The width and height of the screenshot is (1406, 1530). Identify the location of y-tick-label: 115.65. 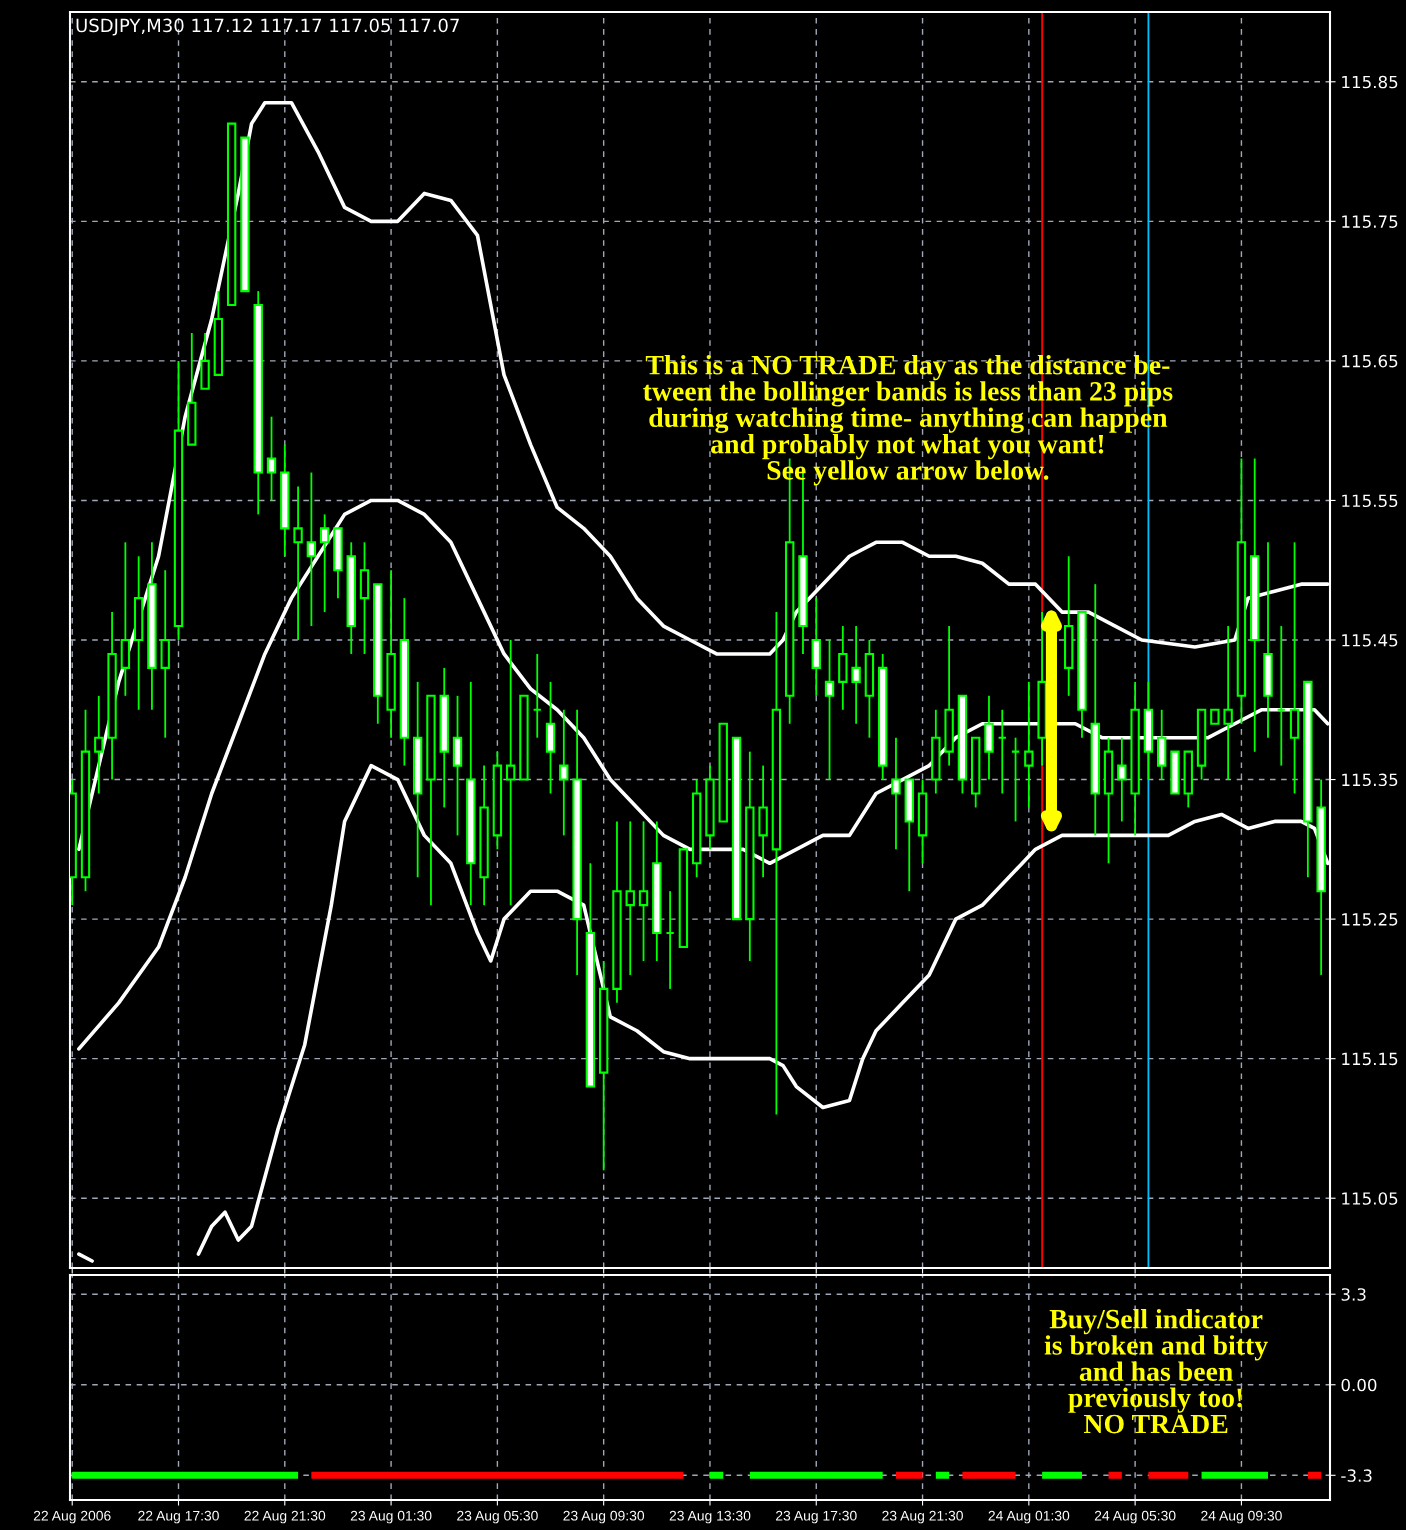
(1370, 361).